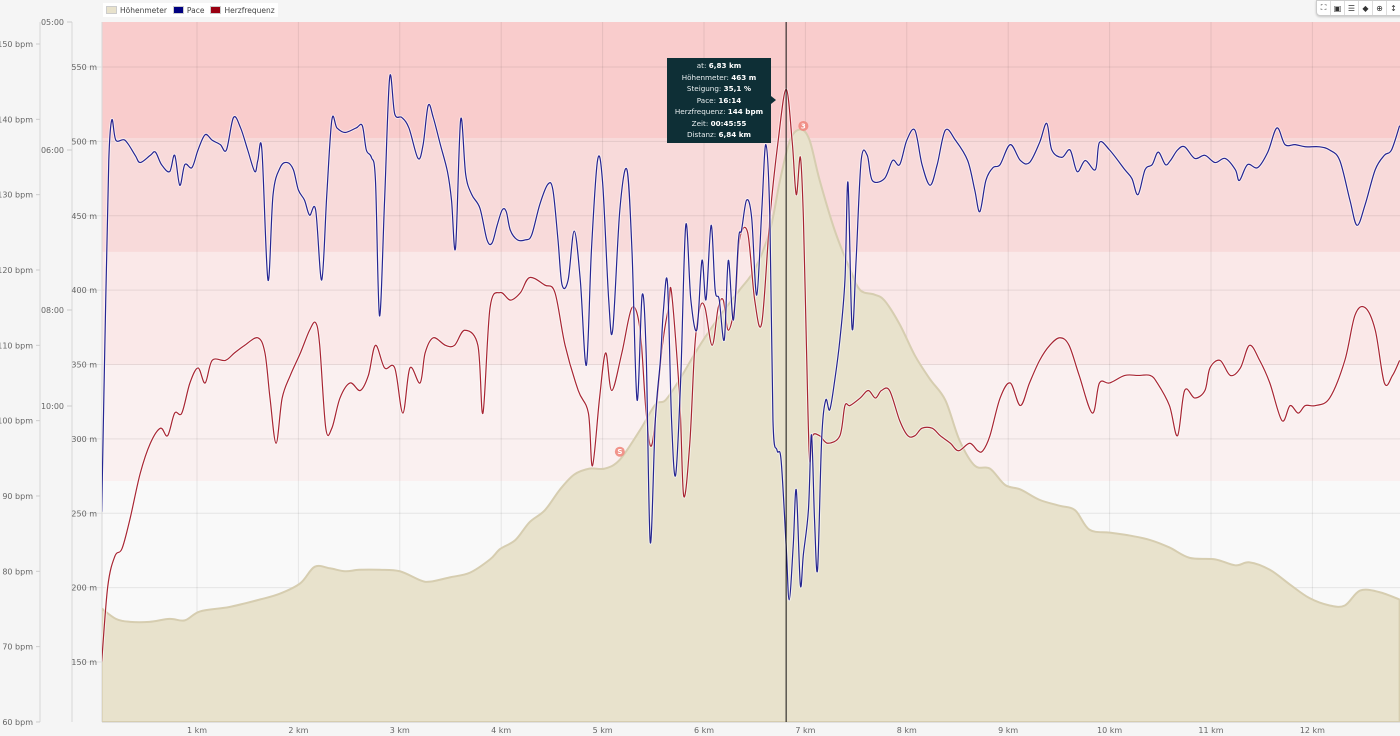 Image resolution: width=1400 pixels, height=736 pixels. I want to click on legend-label: Herzfrequenz, so click(249, 10).